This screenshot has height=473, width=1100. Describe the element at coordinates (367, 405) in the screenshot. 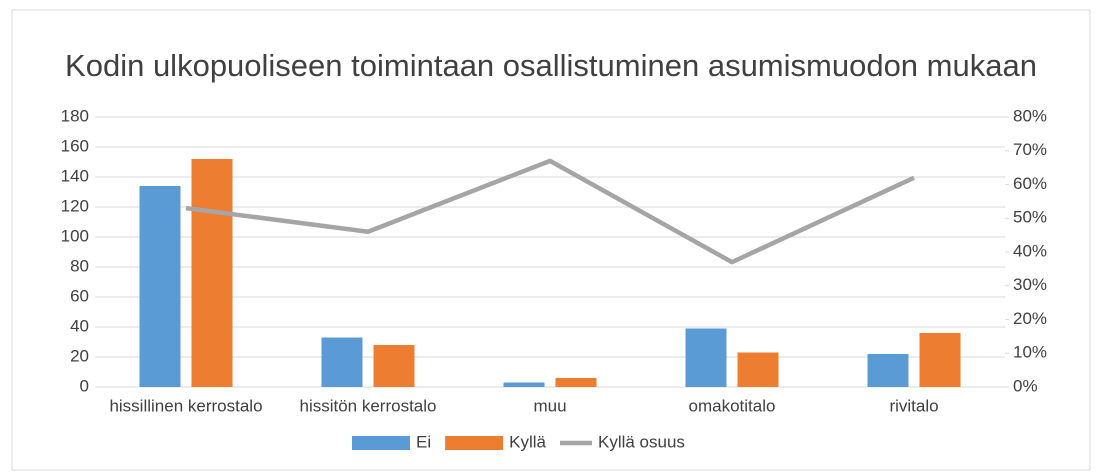

I see `x-tick-label: hissitön kerrostalo` at that location.